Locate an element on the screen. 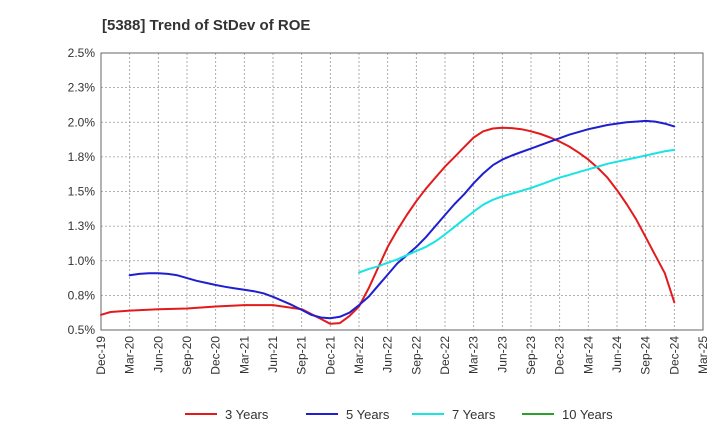 The height and width of the screenshot is (440, 720). chart-title: [5388] Trend of StDev of ROE is located at coordinates (206, 25).